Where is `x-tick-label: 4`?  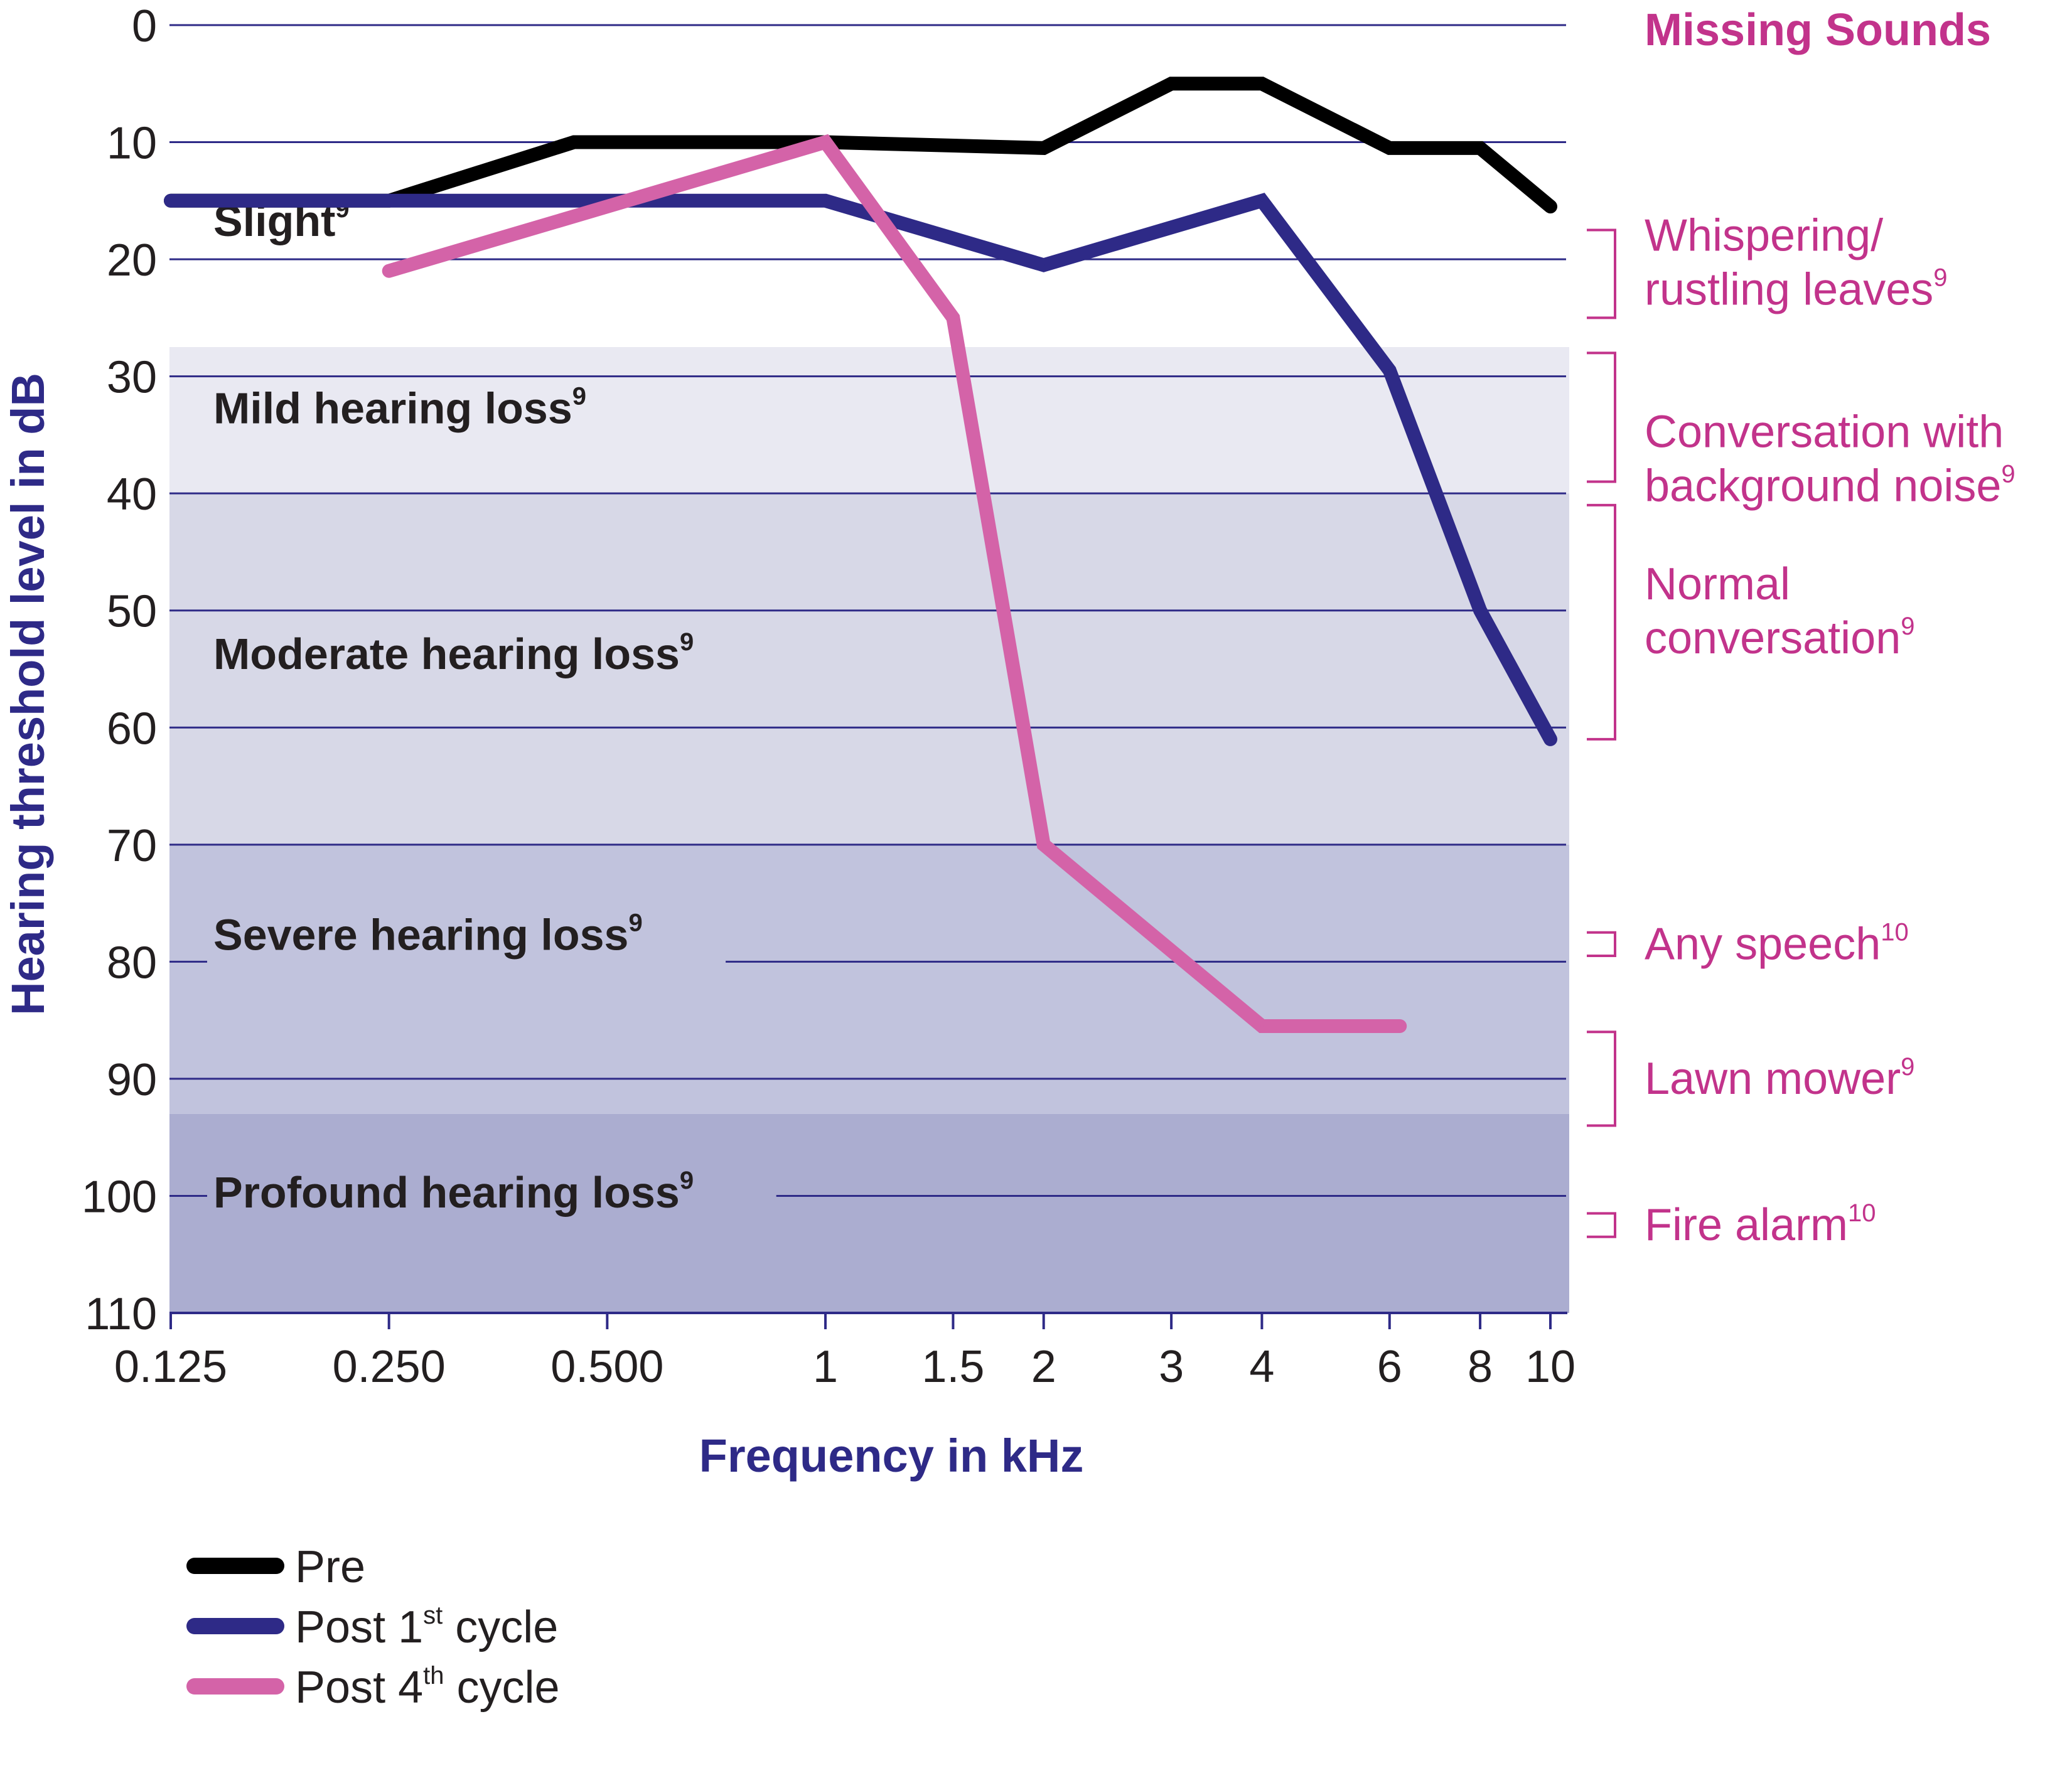
x-tick-label: 4 is located at coordinates (1261, 1367).